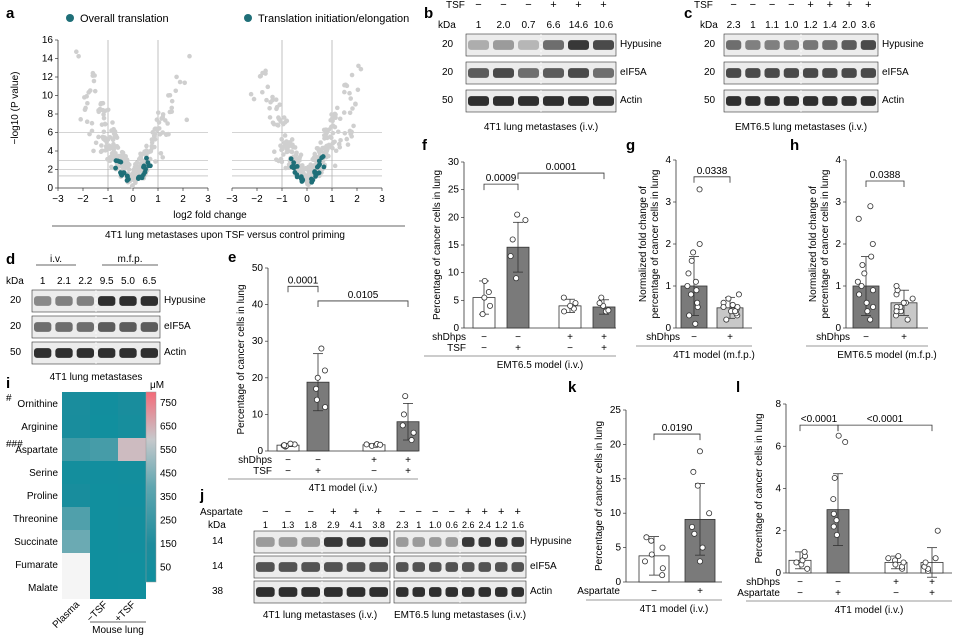  What do you see at coordinates (885, 175) in the screenshot?
I see `p-value: 0.0388` at bounding box center [885, 175].